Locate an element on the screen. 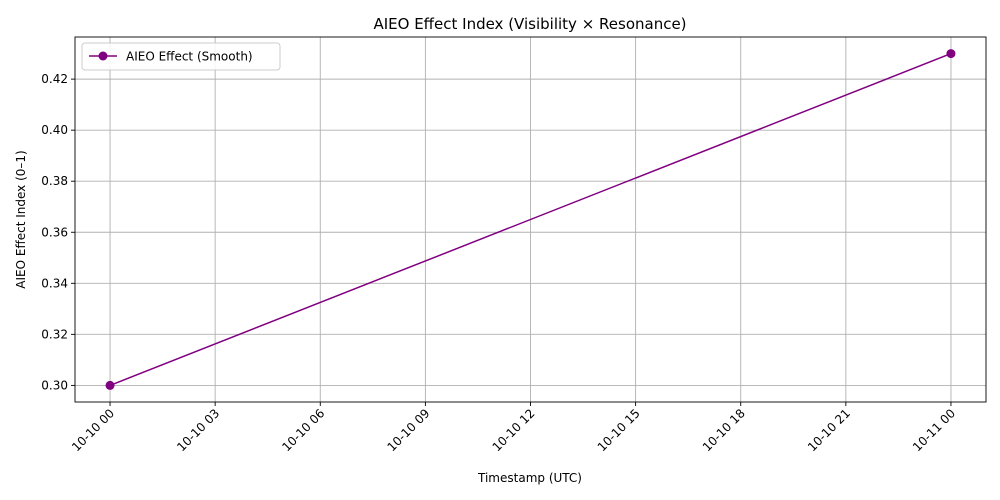 The height and width of the screenshot is (500, 1000). x-tick-label: 10-10 12 is located at coordinates (514, 430).